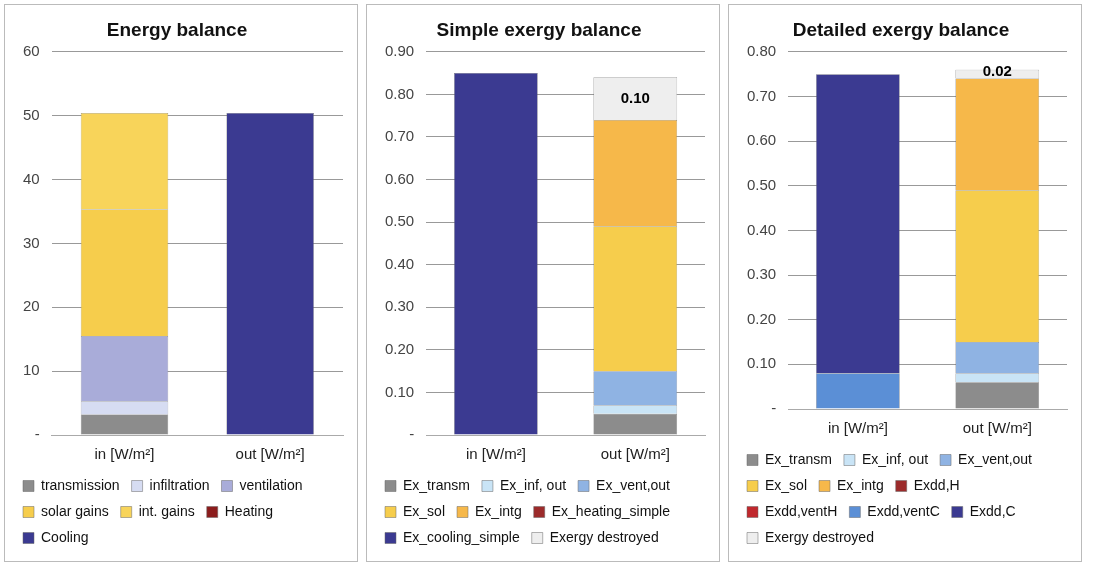  I want to click on y-tick-label: 30, so click(31, 242).